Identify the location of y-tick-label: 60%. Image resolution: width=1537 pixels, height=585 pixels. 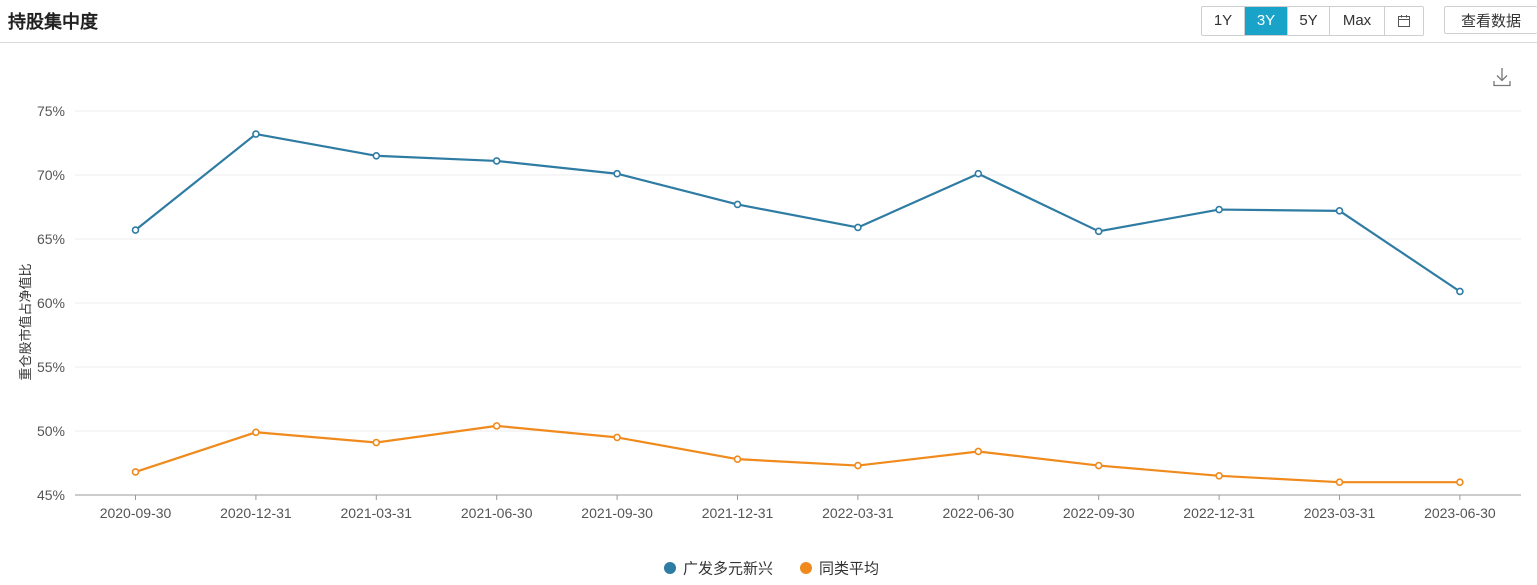
(51, 303).